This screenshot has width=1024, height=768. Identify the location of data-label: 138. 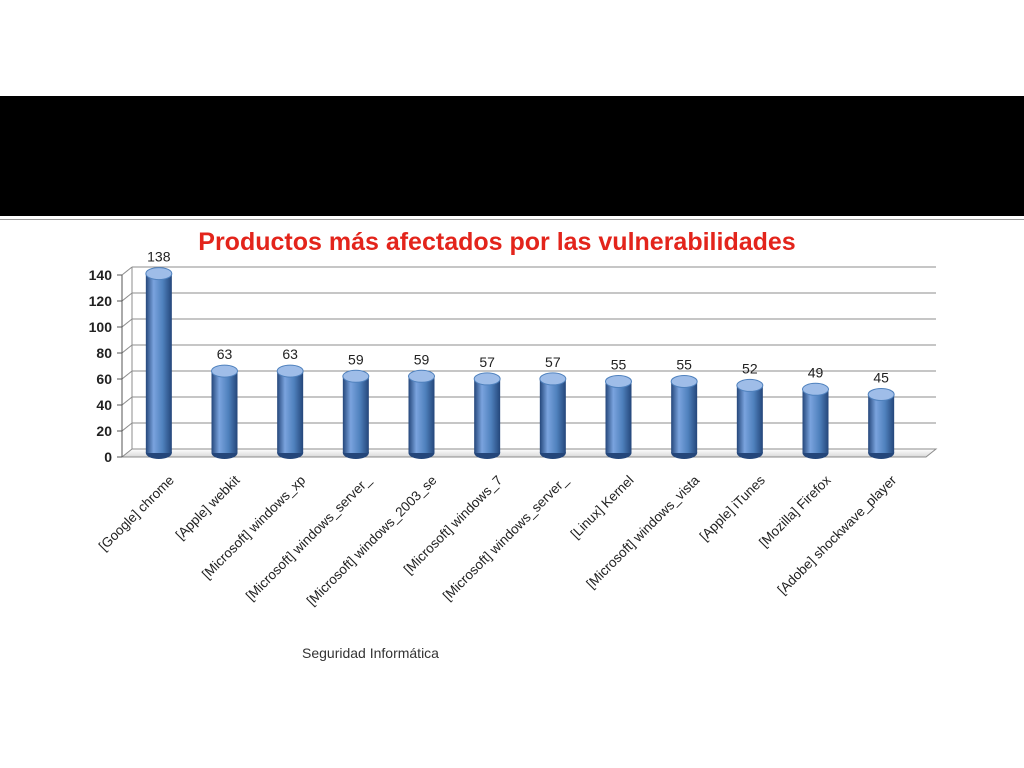
(159, 257).